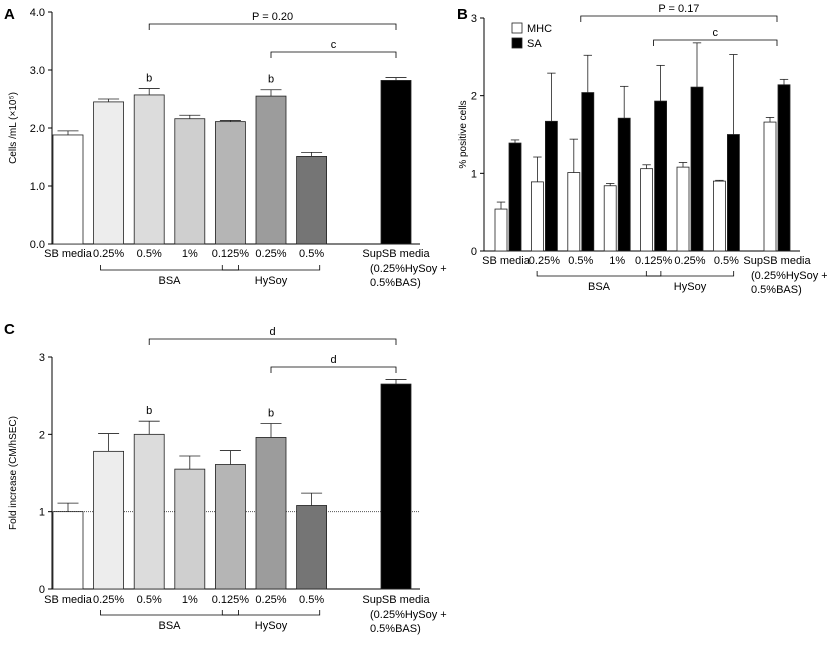 This screenshot has width=827, height=648. What do you see at coordinates (408, 269) in the screenshot?
I see `x-tick-sublabel: (0.25%HySoy +` at bounding box center [408, 269].